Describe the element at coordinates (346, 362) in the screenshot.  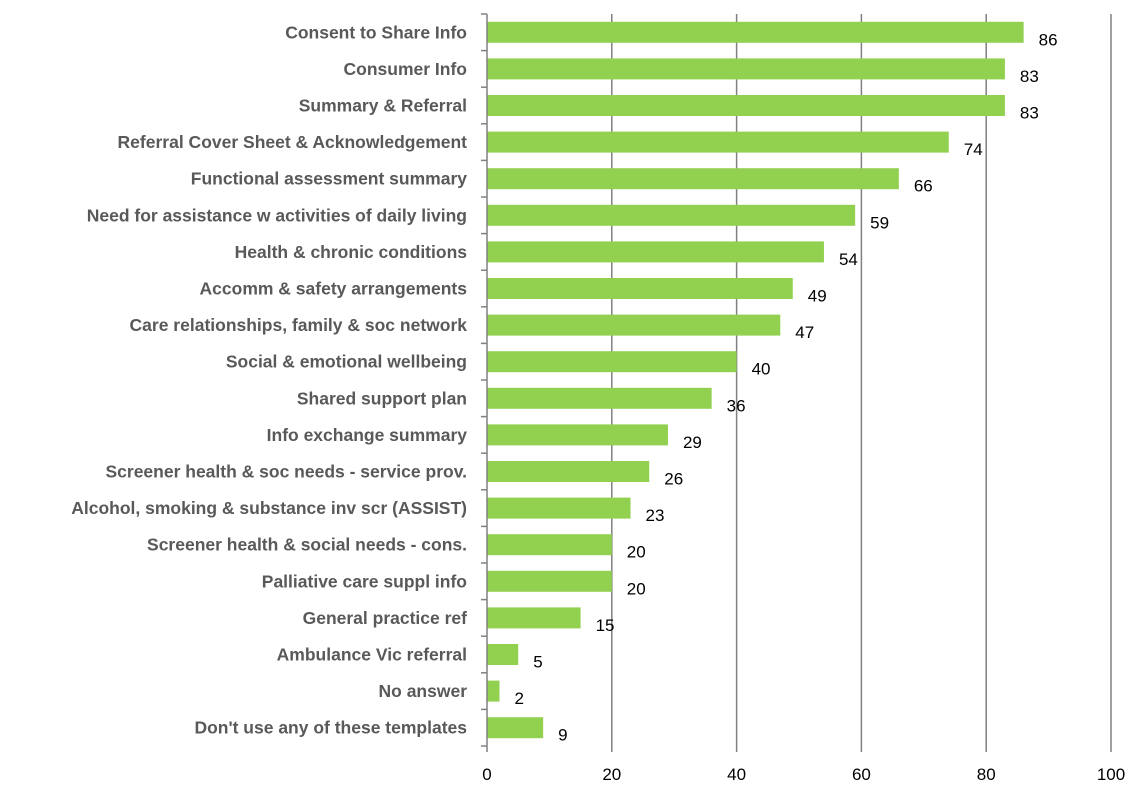
I see `category-label: Social & emotional wellbeing` at that location.